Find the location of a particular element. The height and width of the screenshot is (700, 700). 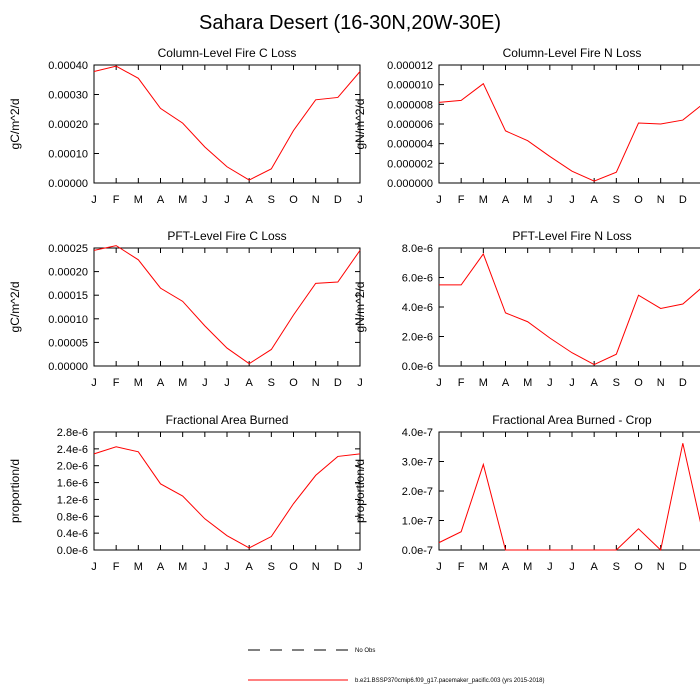

y-tick-label: 8.0e-6 is located at coordinates (417, 249).